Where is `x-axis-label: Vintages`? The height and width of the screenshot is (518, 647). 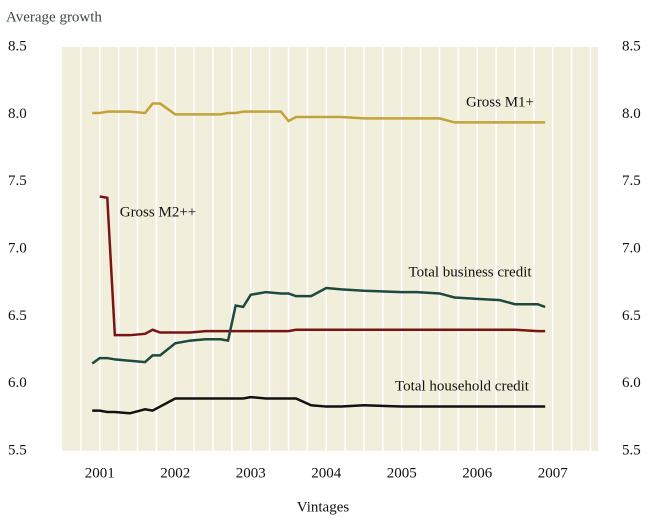
x-axis-label: Vintages is located at coordinates (323, 507).